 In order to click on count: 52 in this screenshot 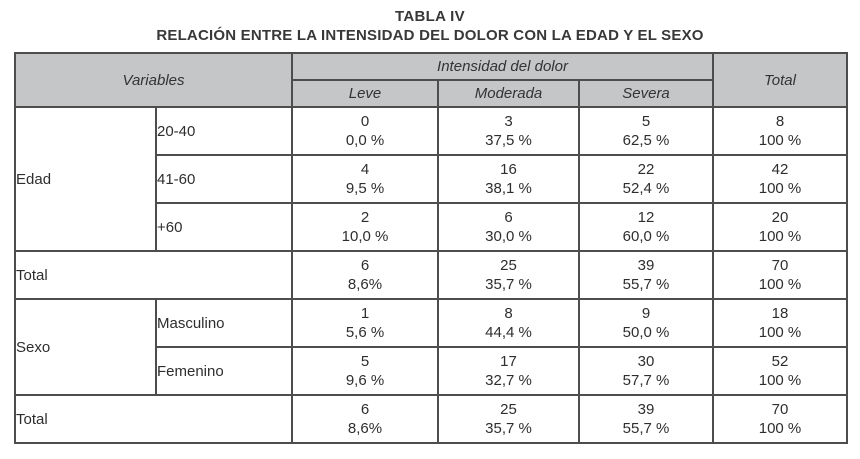, I will do `click(780, 361)`.